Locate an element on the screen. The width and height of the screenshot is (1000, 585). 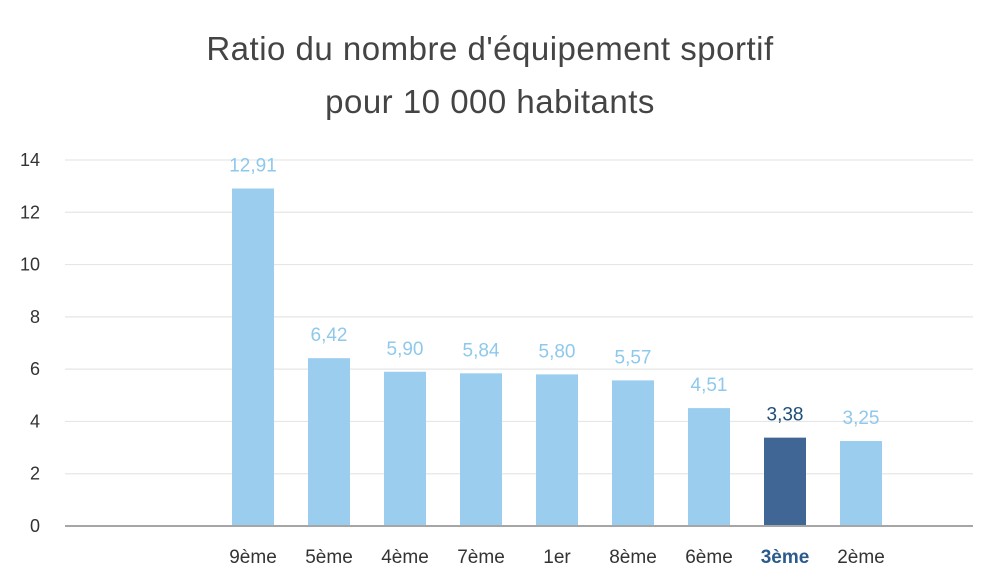
data-label: 5,84 is located at coordinates (481, 350).